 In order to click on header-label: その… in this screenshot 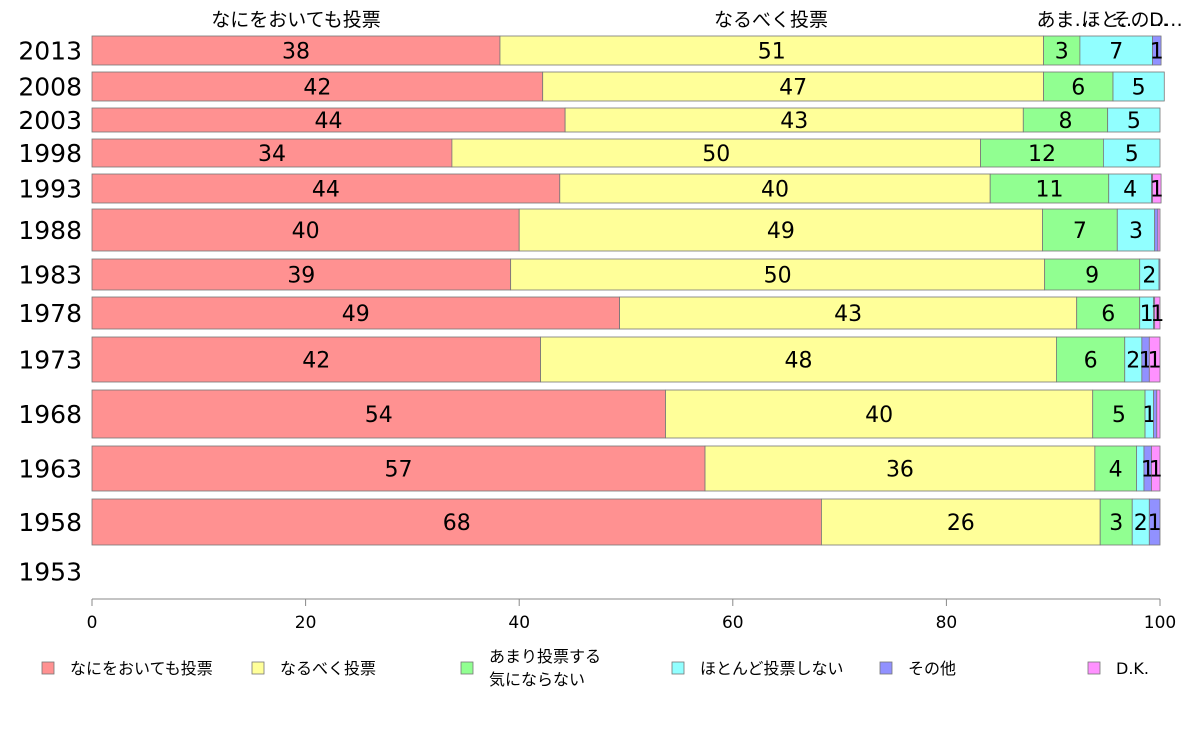, I will do `click(1139, 20)`.